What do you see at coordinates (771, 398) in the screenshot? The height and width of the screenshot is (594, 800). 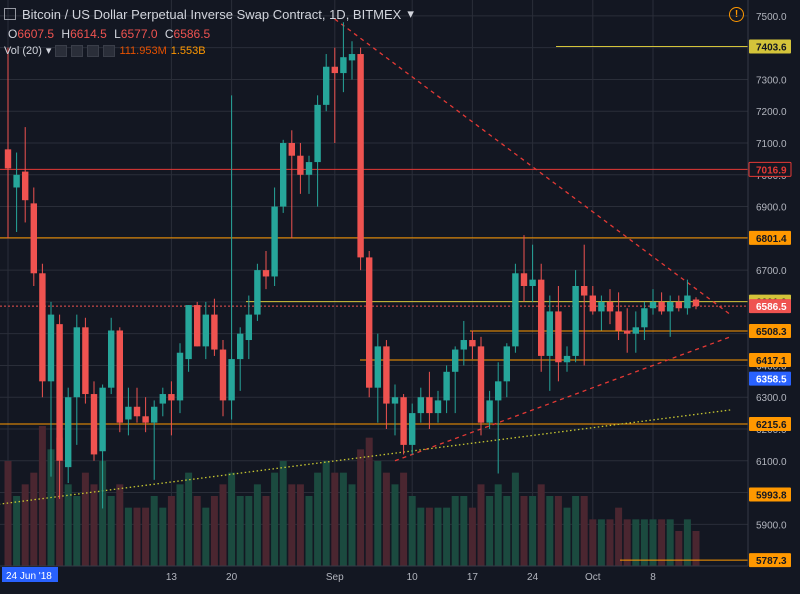 I see `price-tick-label: 6300.0` at bounding box center [771, 398].